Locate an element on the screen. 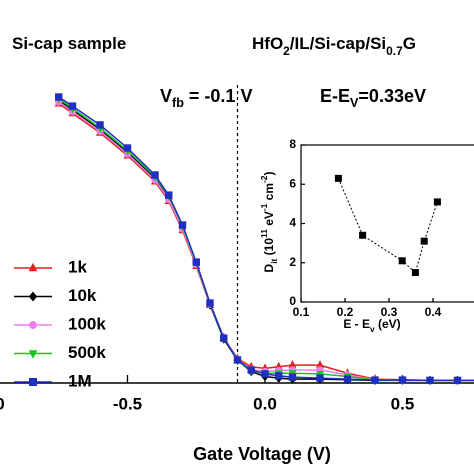  series-line is located at coordinates (387, 226).